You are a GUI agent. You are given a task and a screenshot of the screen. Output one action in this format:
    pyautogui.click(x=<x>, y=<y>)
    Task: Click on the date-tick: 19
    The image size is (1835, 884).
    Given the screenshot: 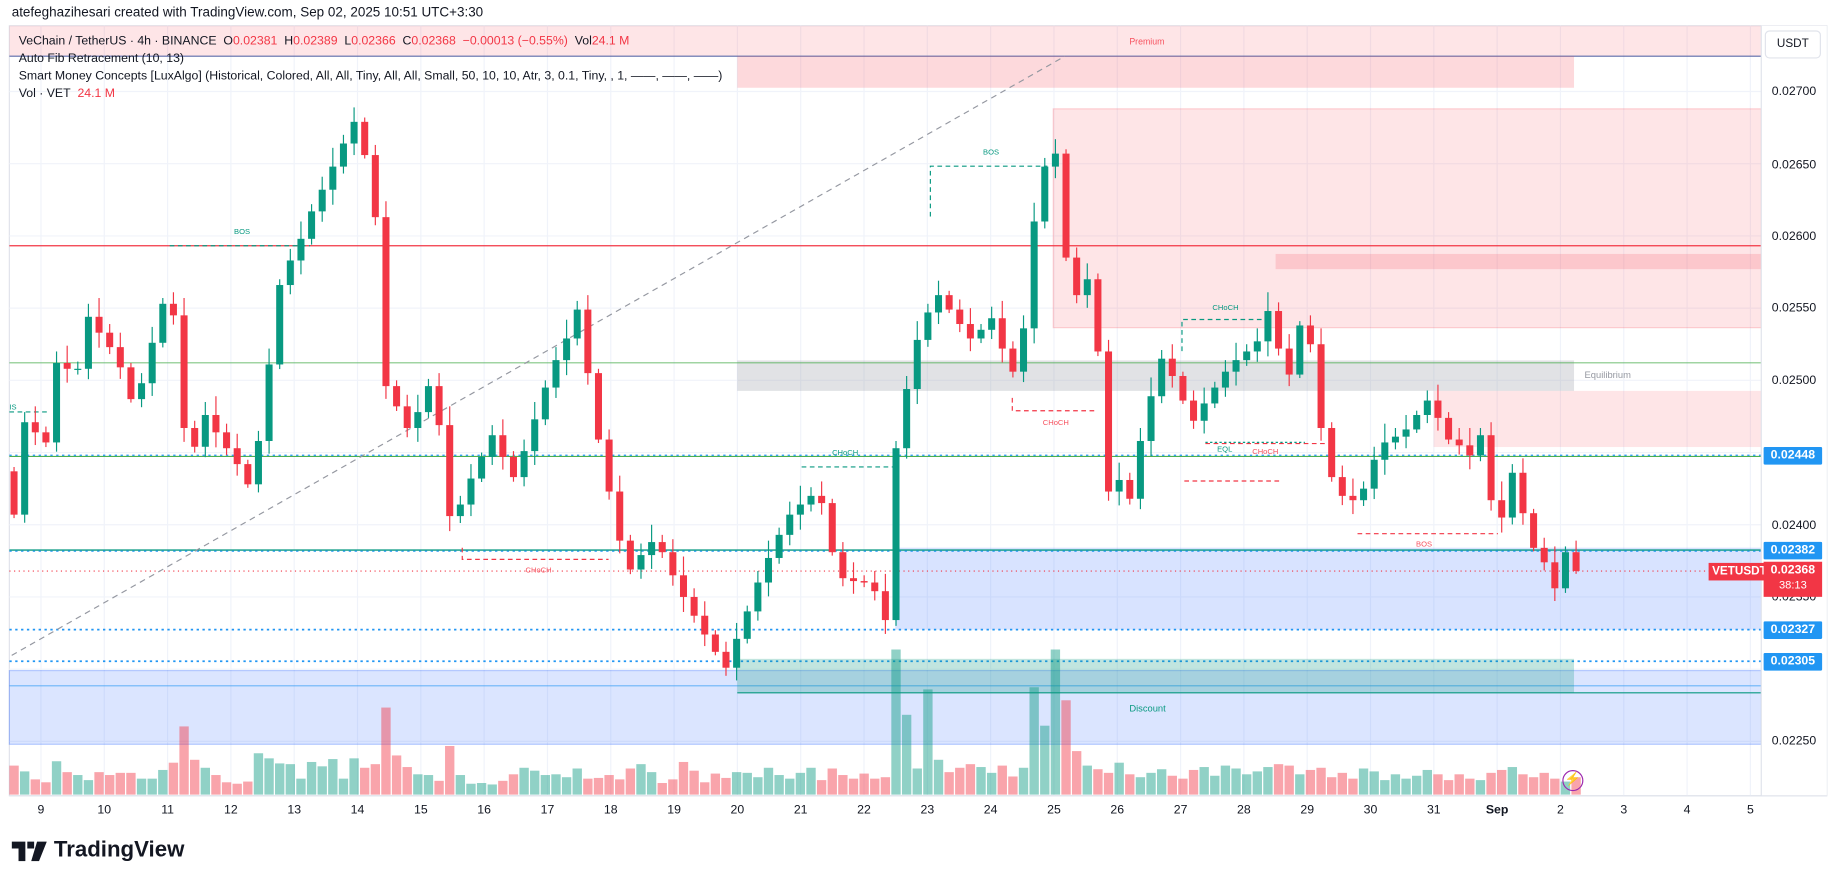 What is the action you would take?
    pyautogui.click(x=674, y=809)
    